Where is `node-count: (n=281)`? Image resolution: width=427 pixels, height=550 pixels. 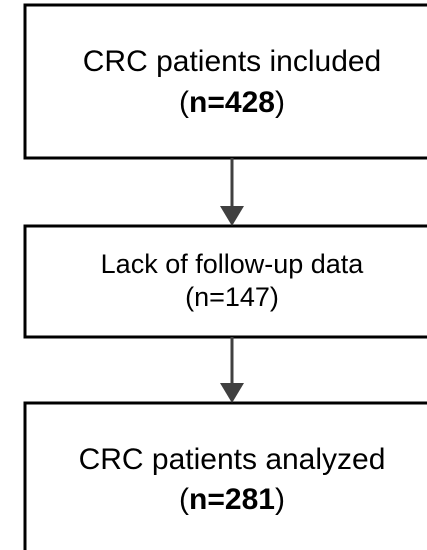
node-count: (n=281) is located at coordinates (232, 499).